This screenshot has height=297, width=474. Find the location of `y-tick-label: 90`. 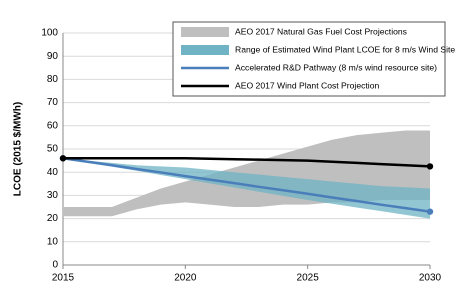

y-tick-label: 90 is located at coordinates (53, 56).